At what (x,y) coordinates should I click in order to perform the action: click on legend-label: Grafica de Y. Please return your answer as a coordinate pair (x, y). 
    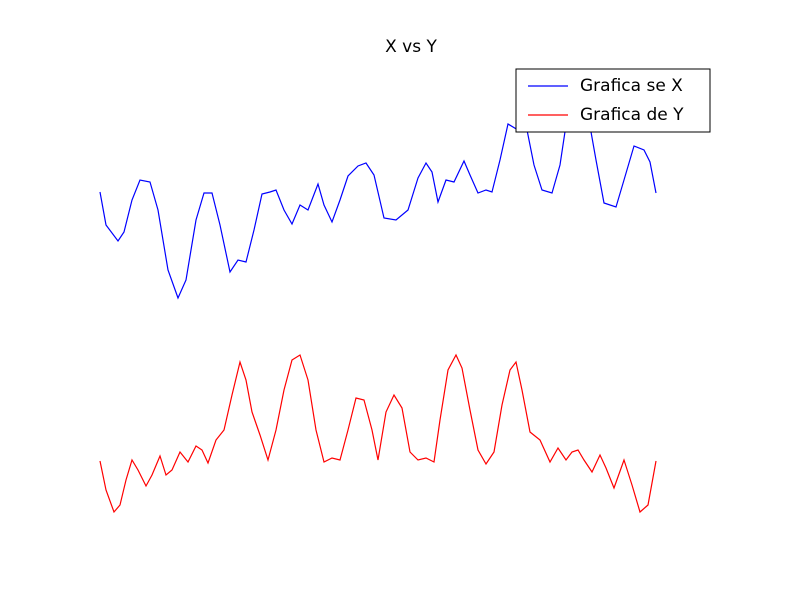
    Looking at the image, I should click on (632, 115).